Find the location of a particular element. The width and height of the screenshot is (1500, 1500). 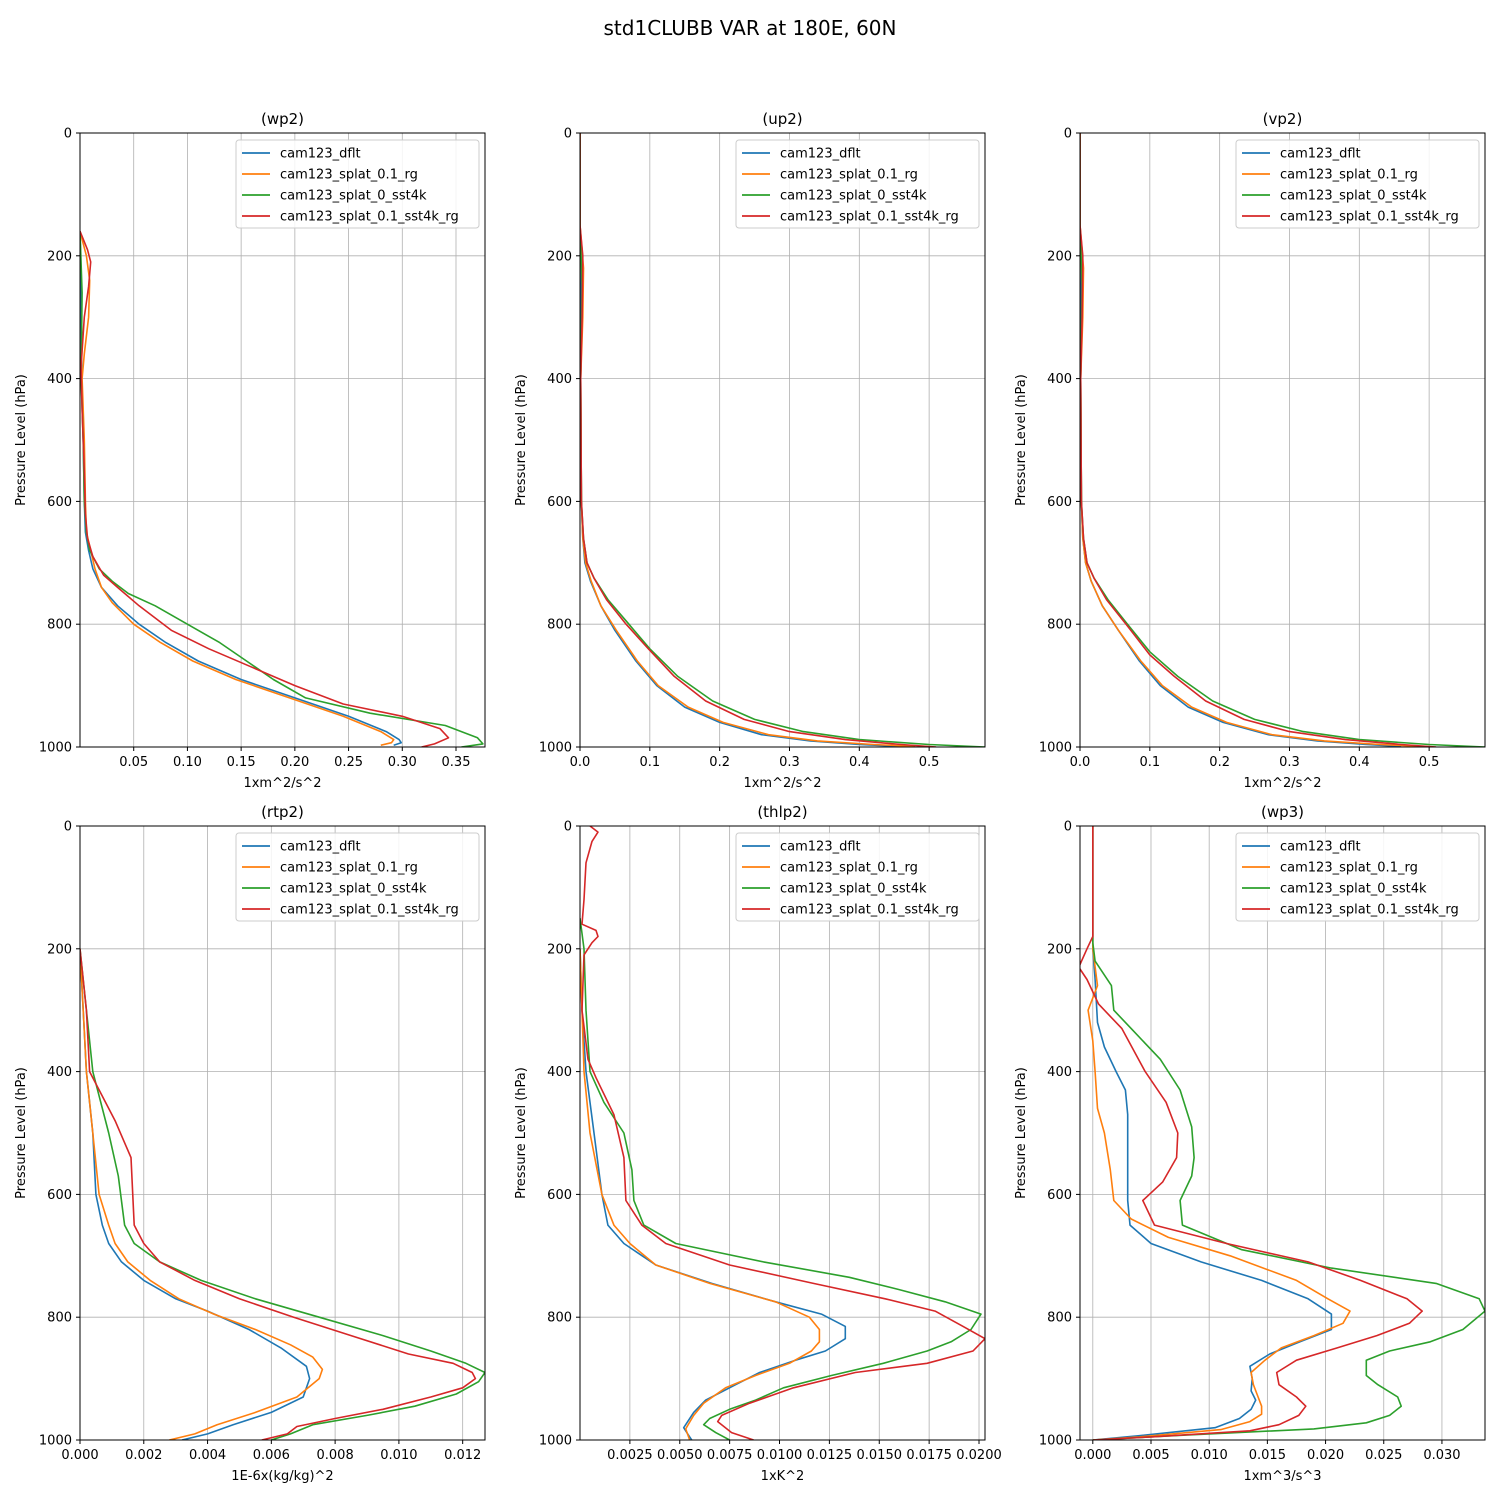

x-axis-label: 1xm^2/s^2 is located at coordinates (282, 783).